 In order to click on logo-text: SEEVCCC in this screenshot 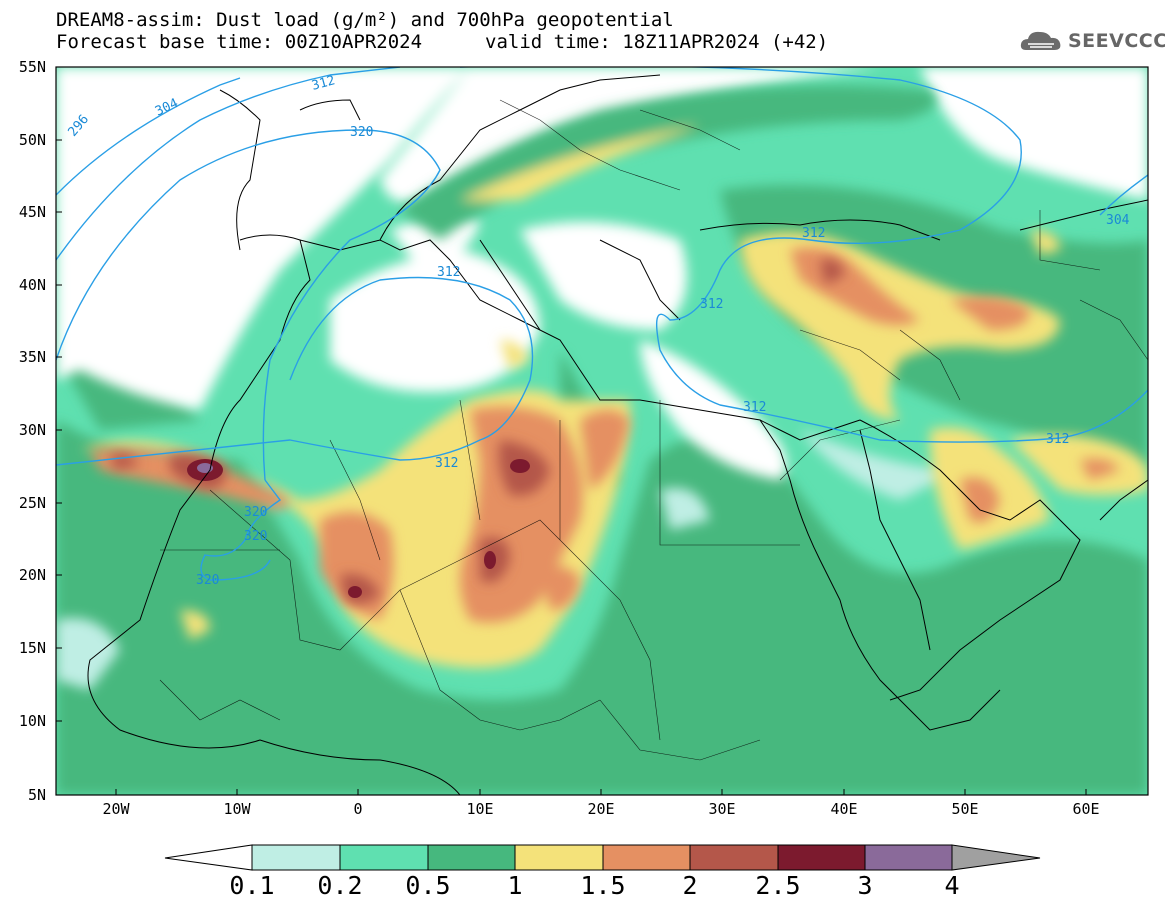, I will do `click(1116, 41)`.